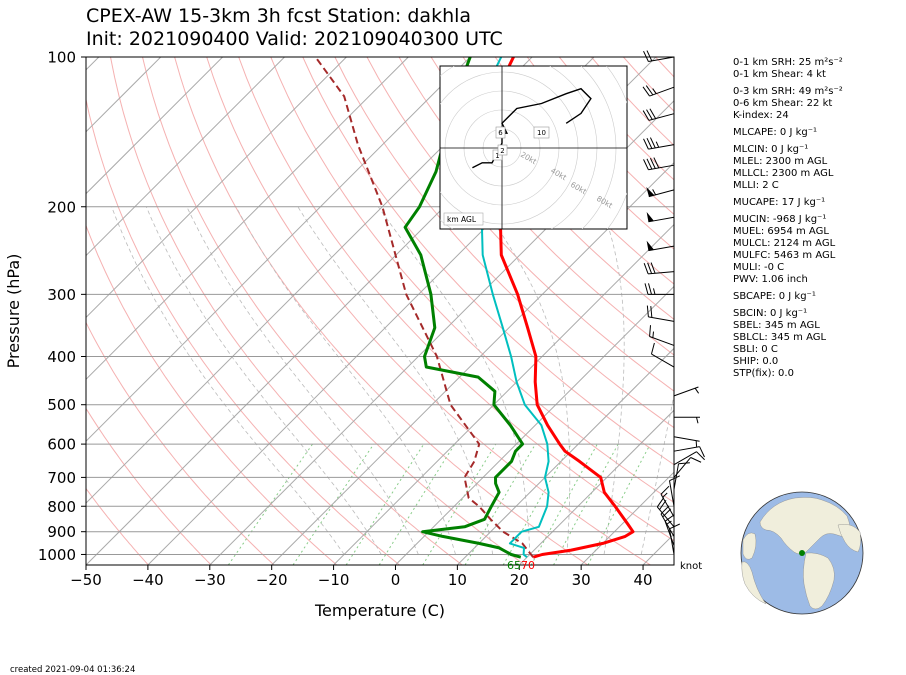 This screenshot has width=906, height=675. What do you see at coordinates (457, 580) in the screenshot?
I see `x-tick-label: 10` at bounding box center [457, 580].